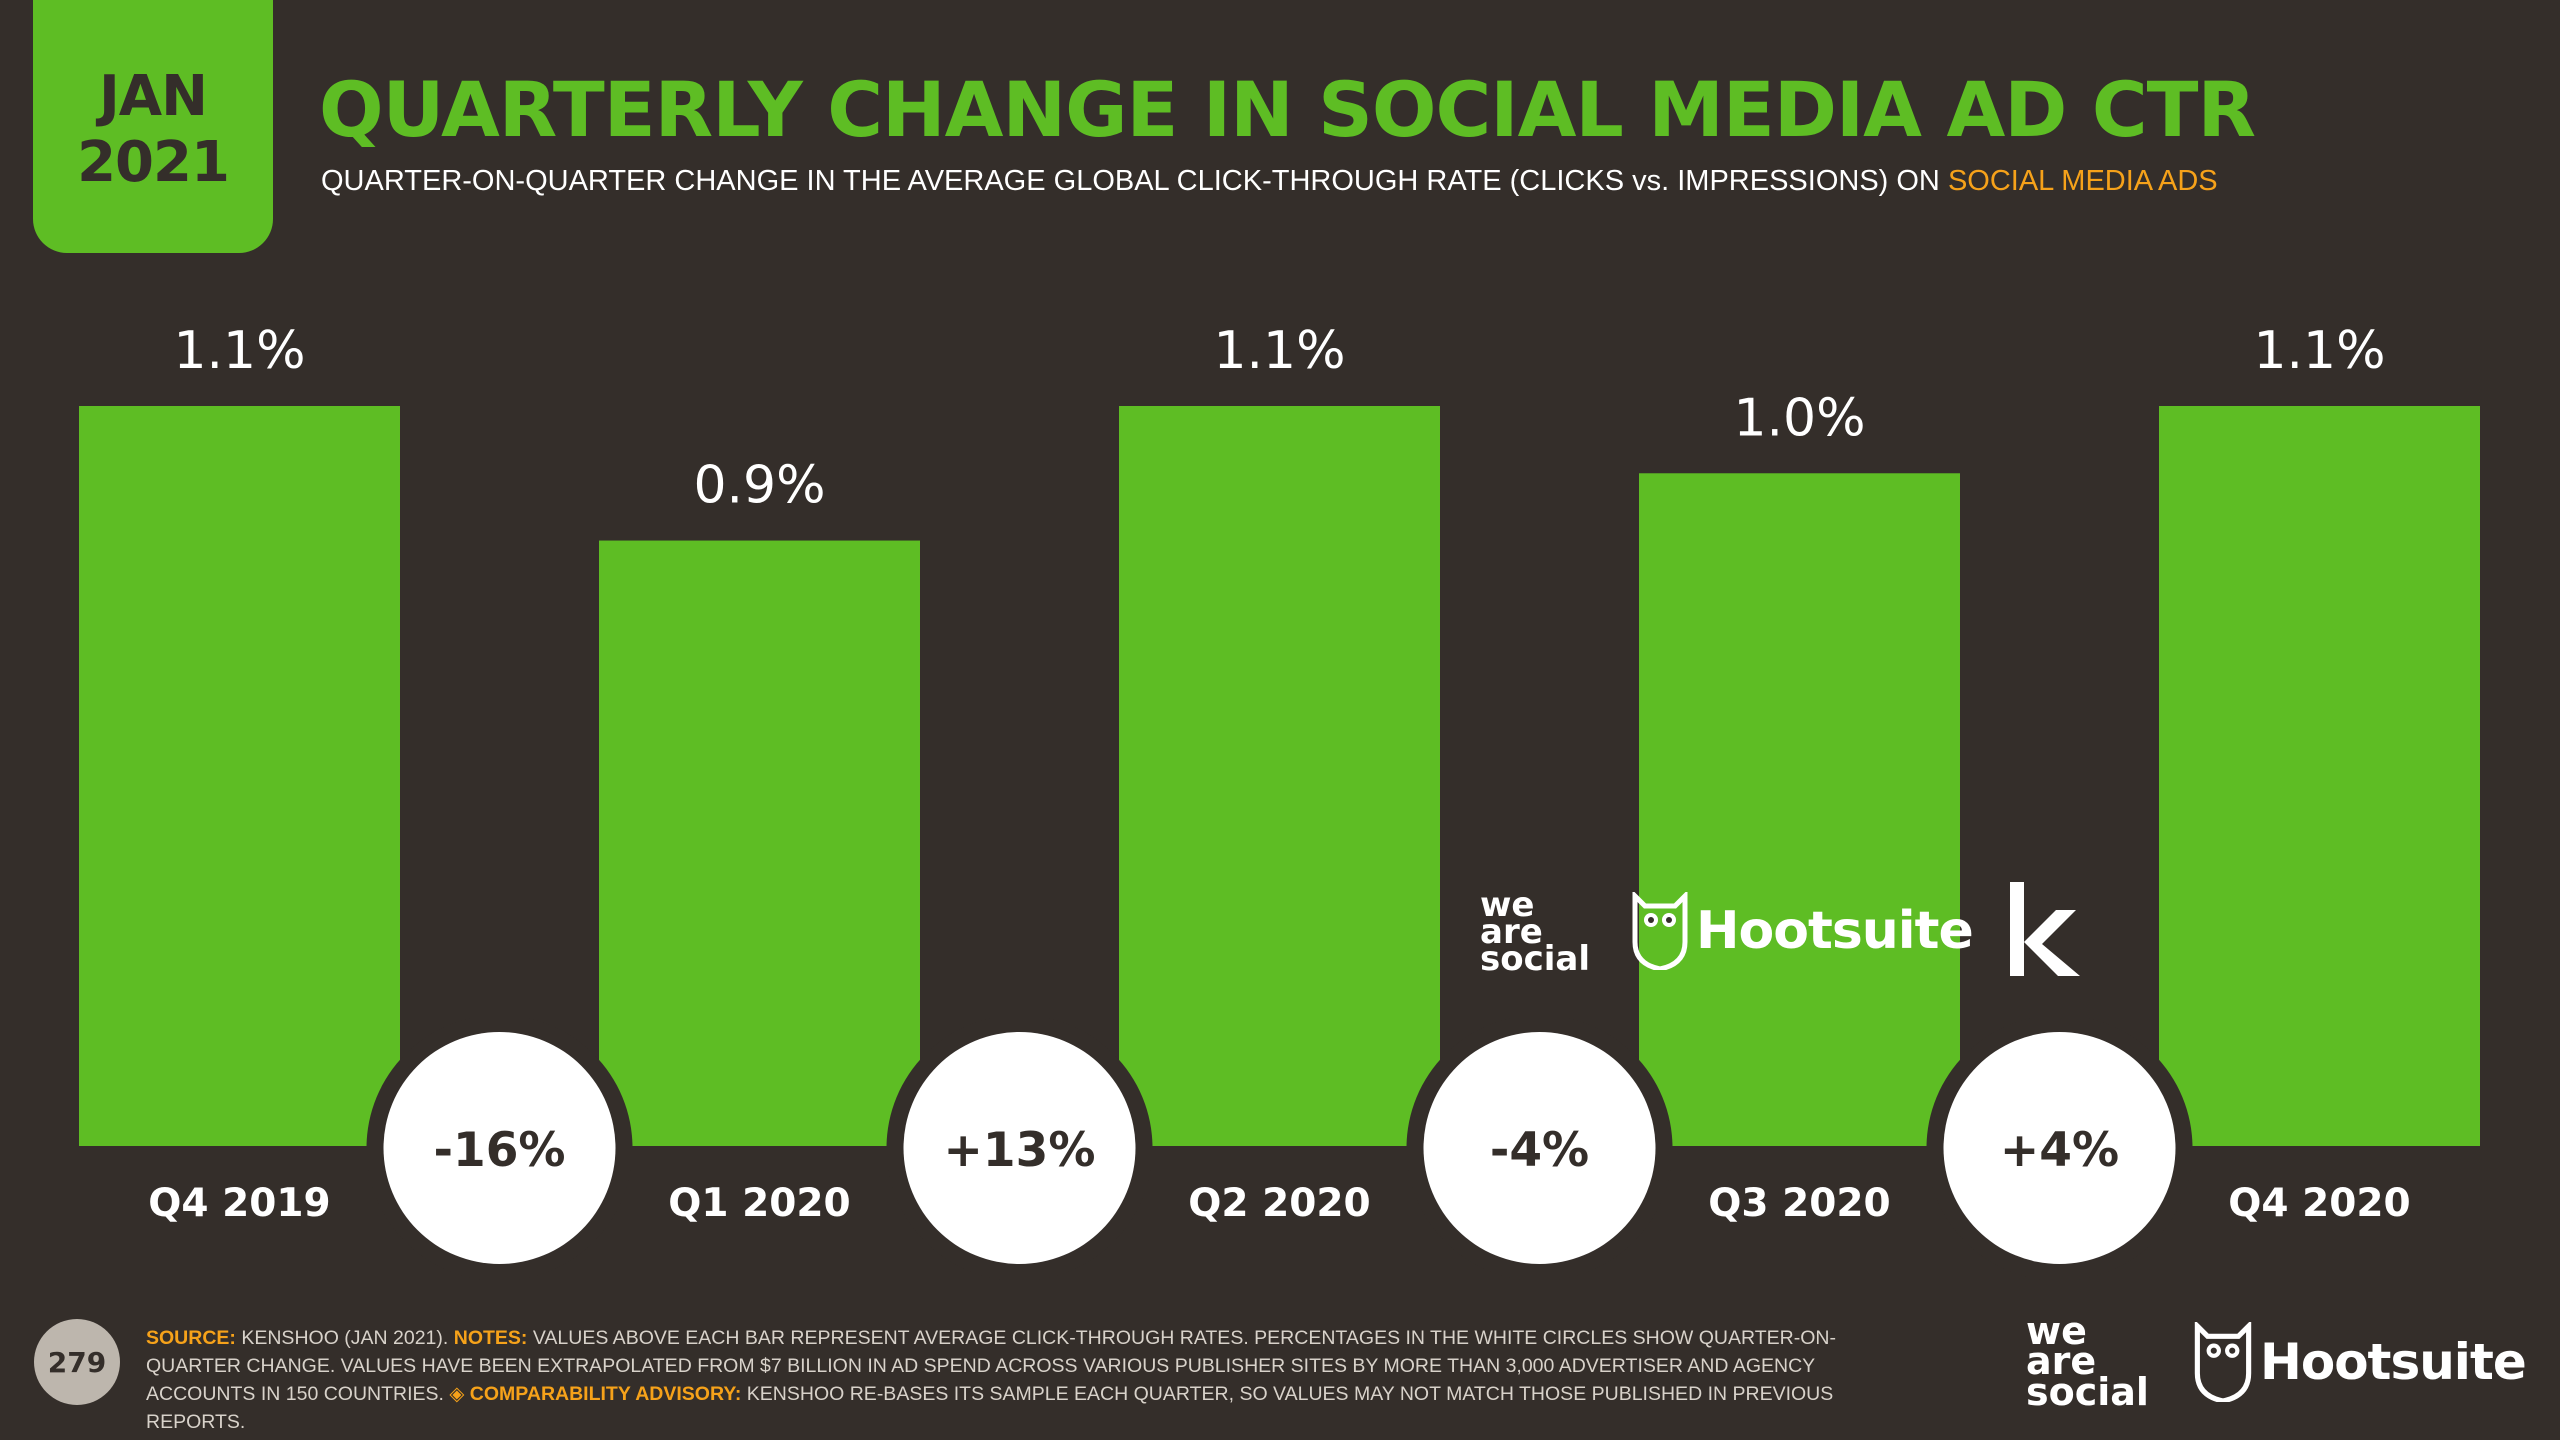  Describe the element at coordinates (191, 1338) in the screenshot. I see `source-label: SOURCE:` at that location.